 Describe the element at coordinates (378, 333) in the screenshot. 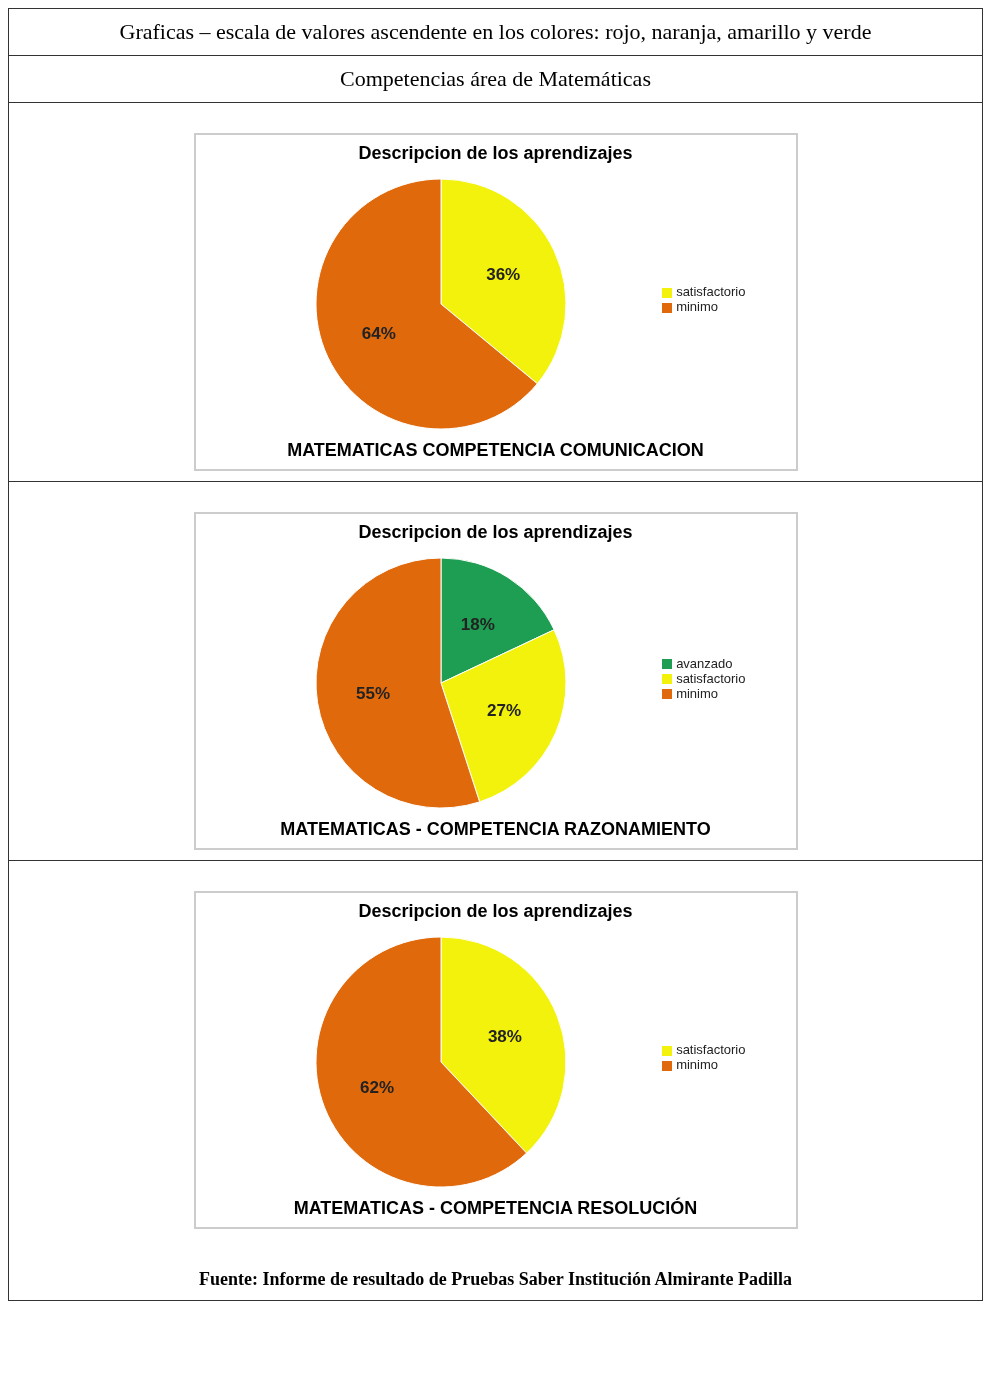

I see `data-label: 64%` at that location.